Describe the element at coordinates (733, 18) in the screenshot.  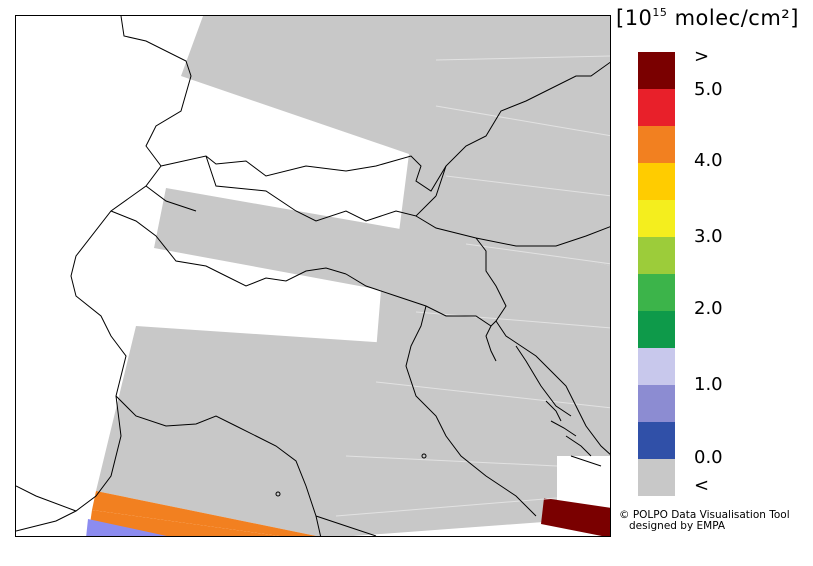
I see `unit-suffix: molec/cm²]` at that location.